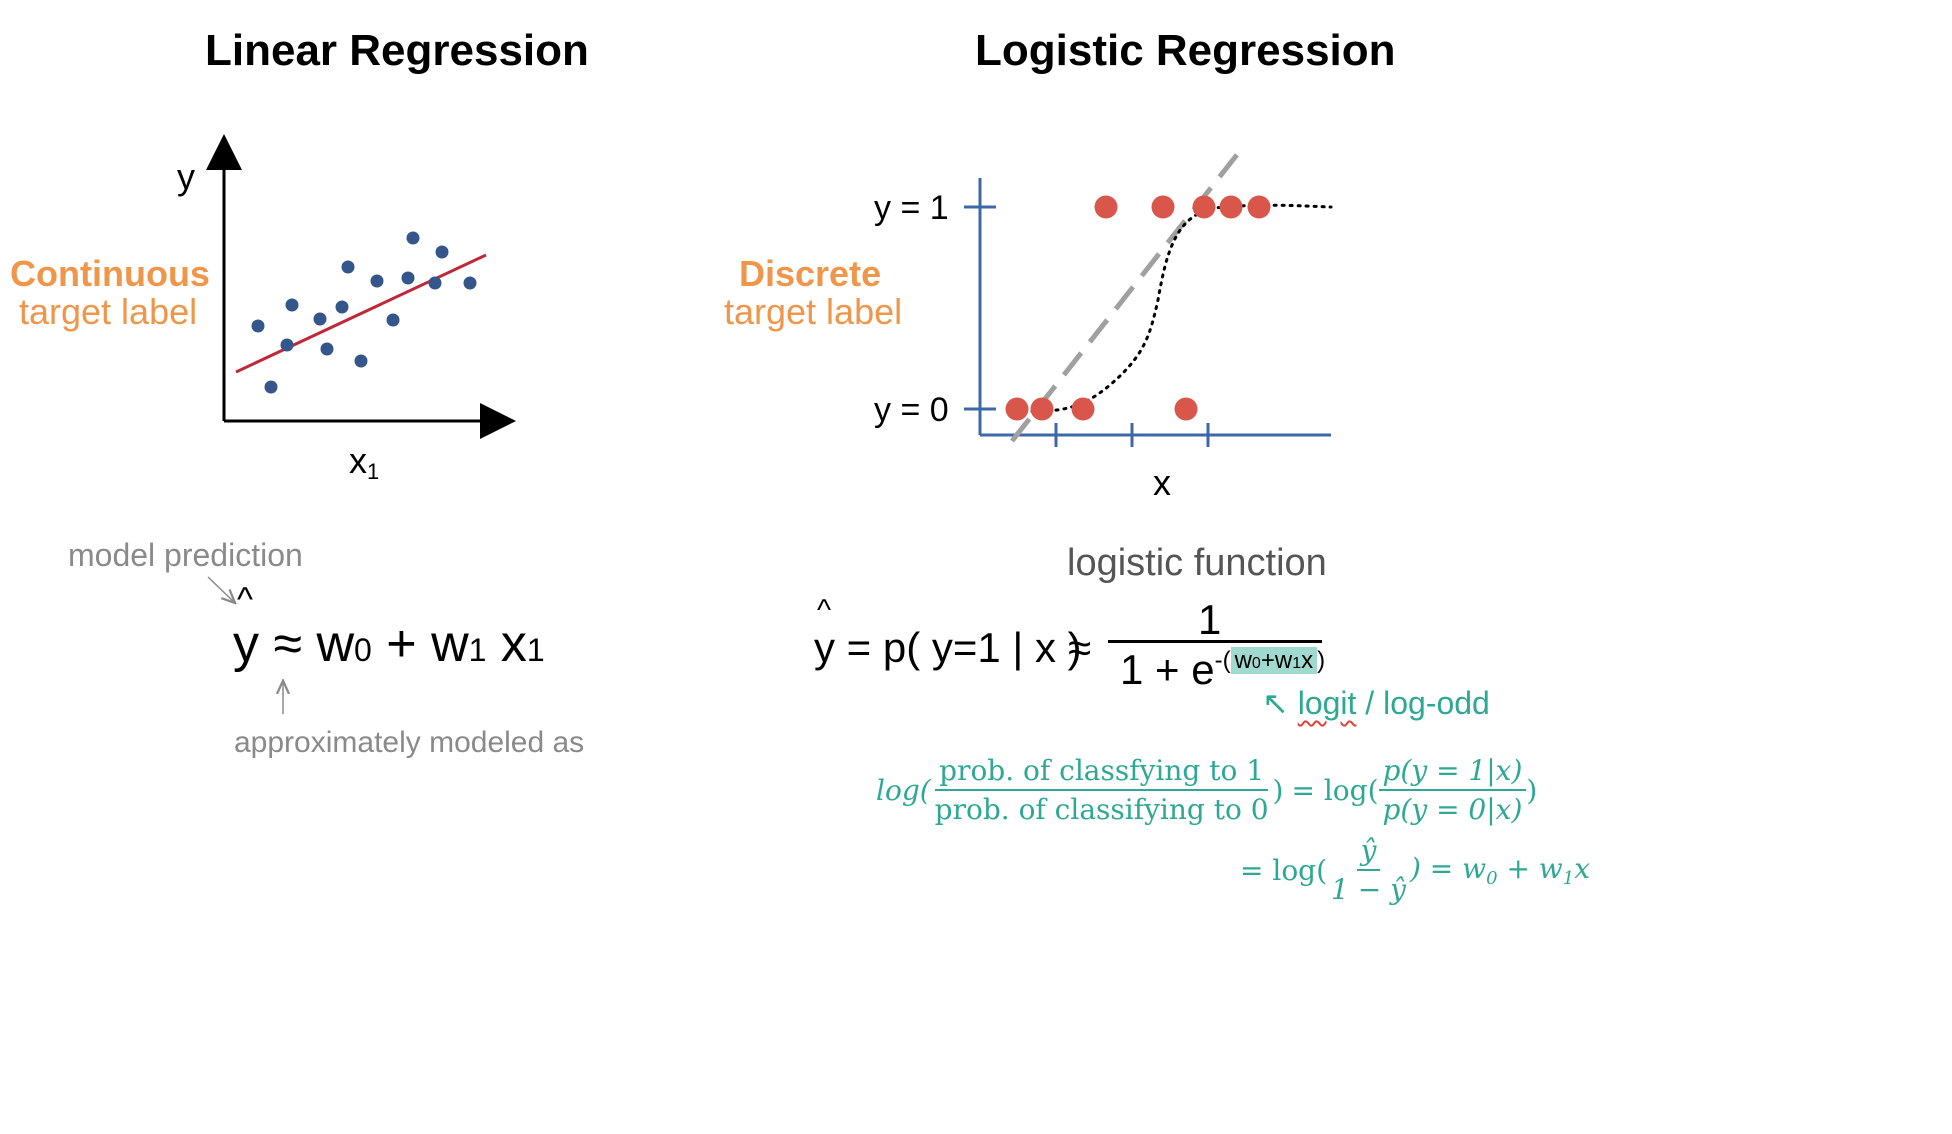 Image resolution: width=1952 pixels, height=1134 pixels. What do you see at coordinates (1415, 870) in the screenshot?
I see `log-odds-line-2: = log( ŷ 1 − ŷ ) = w0 + w1x` at bounding box center [1415, 870].